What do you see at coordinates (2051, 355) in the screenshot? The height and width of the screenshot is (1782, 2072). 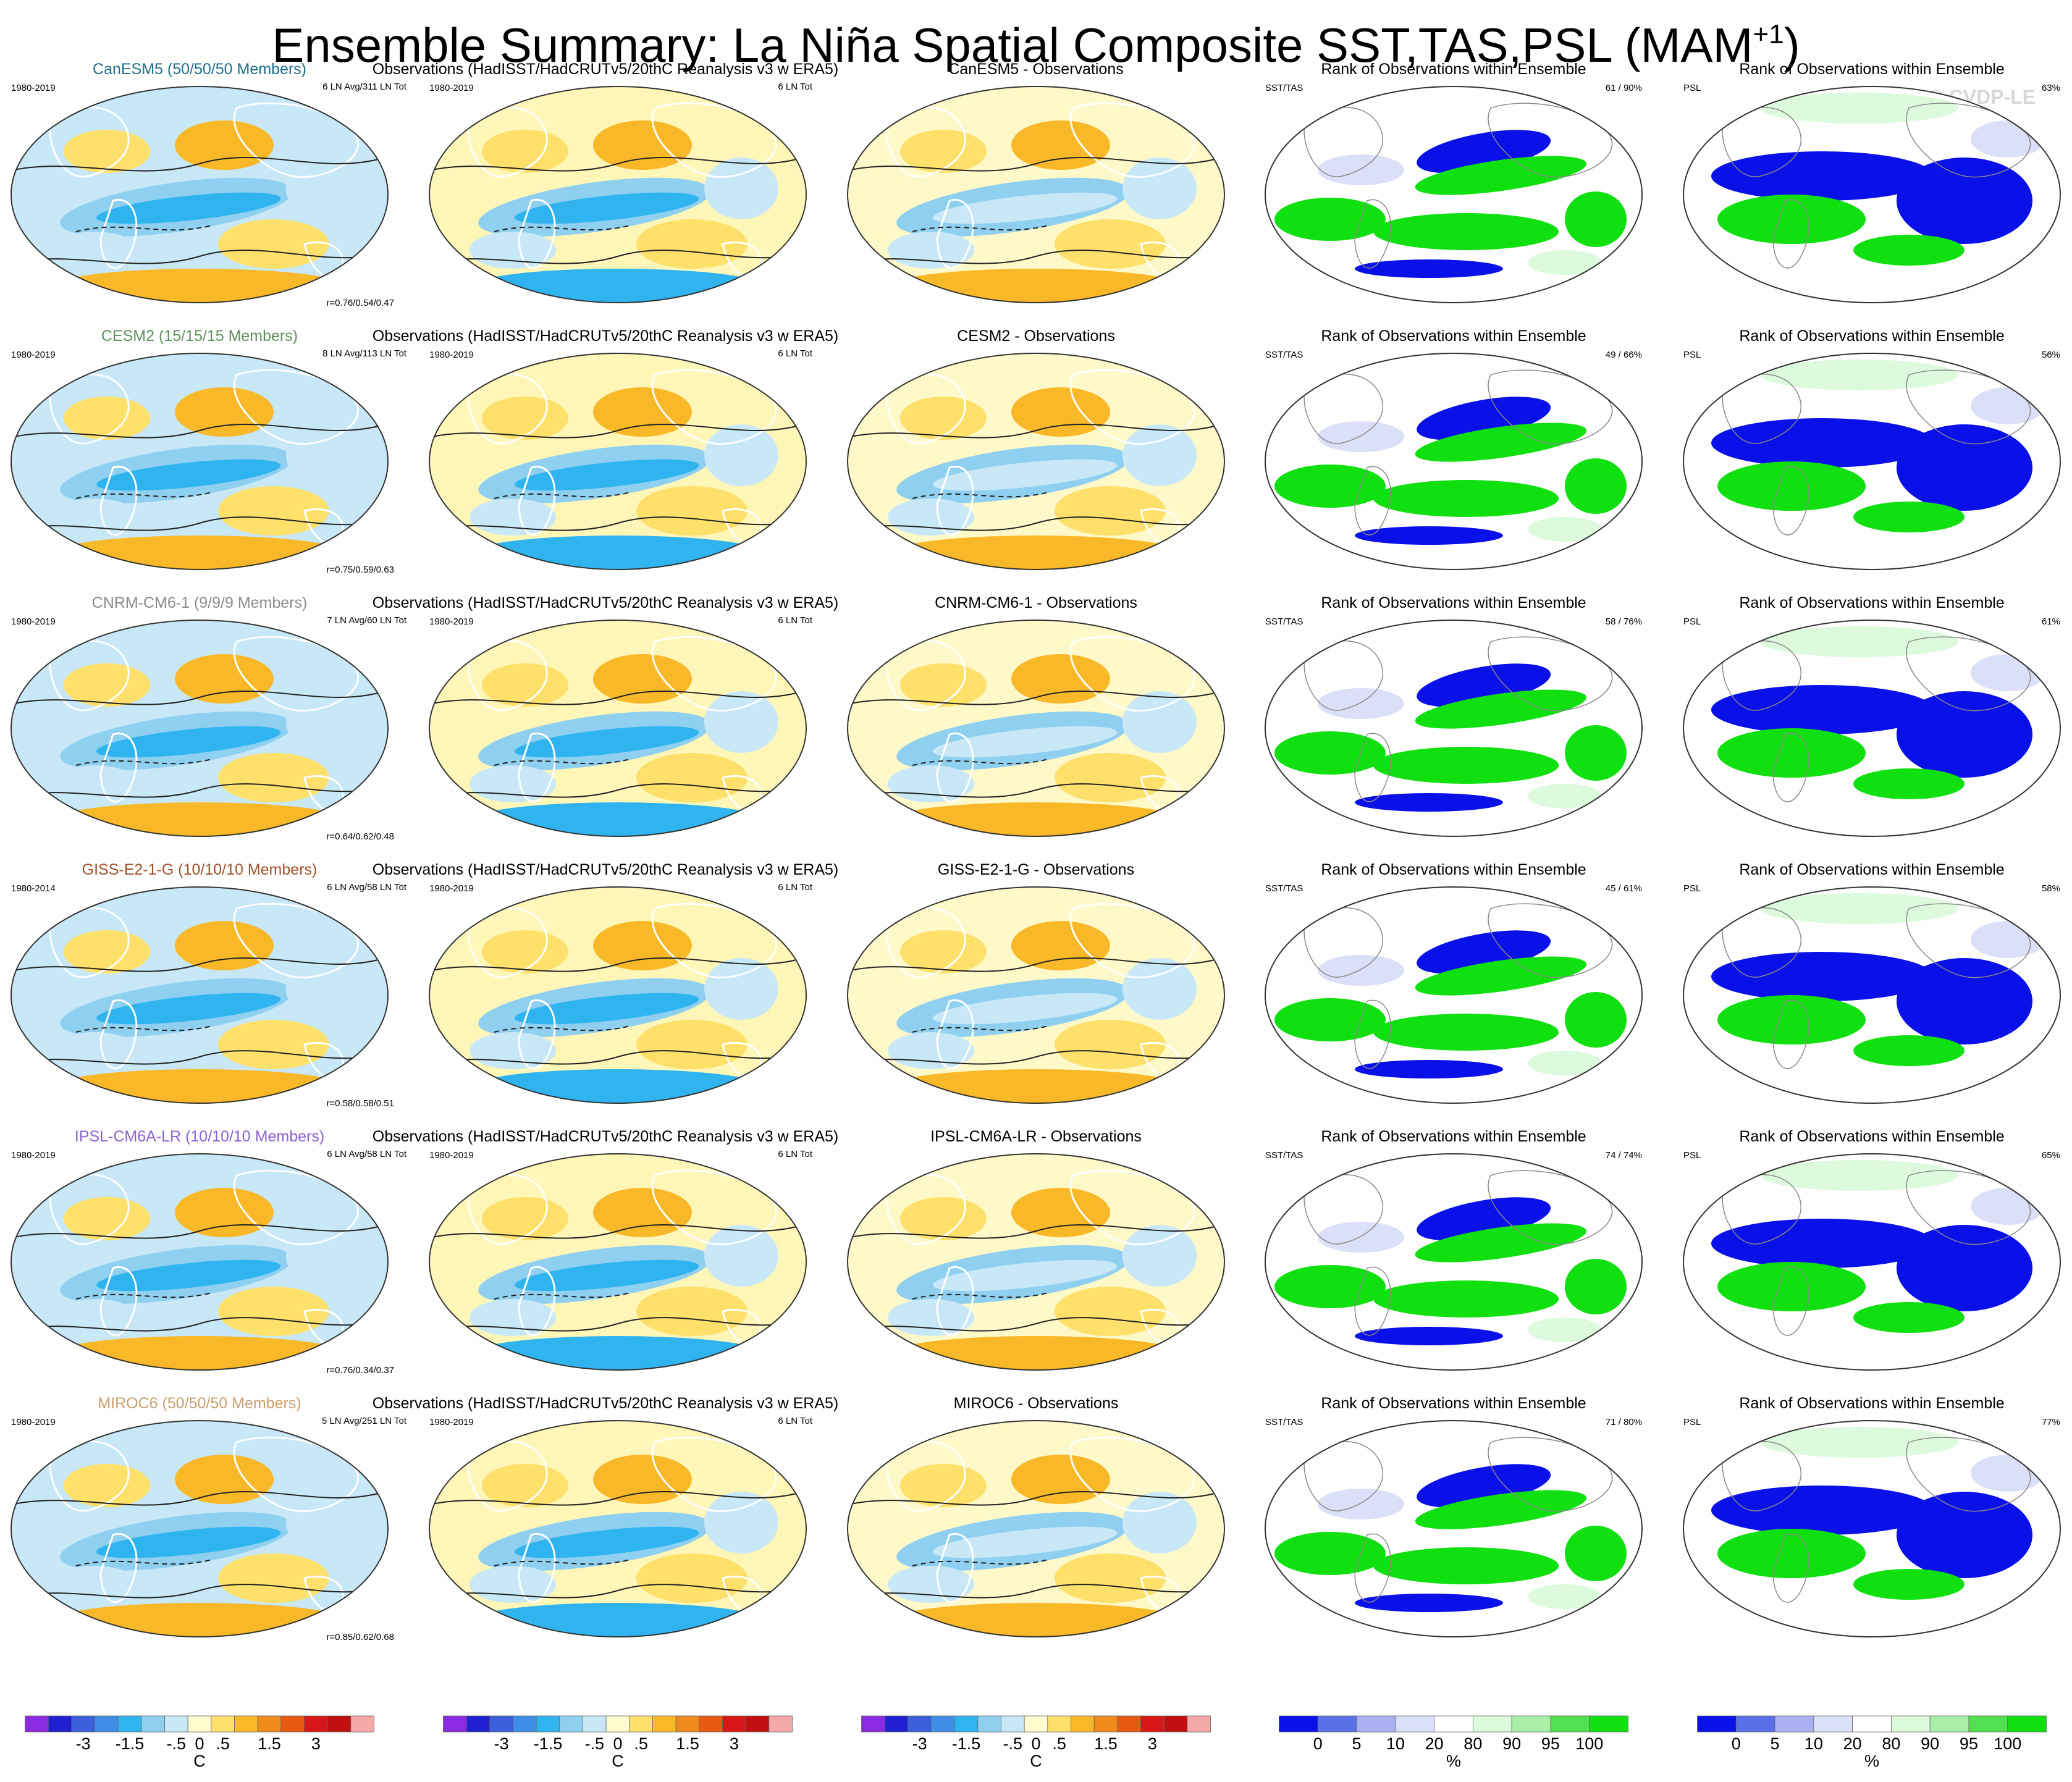 I see `panel-rank-value: 56%` at bounding box center [2051, 355].